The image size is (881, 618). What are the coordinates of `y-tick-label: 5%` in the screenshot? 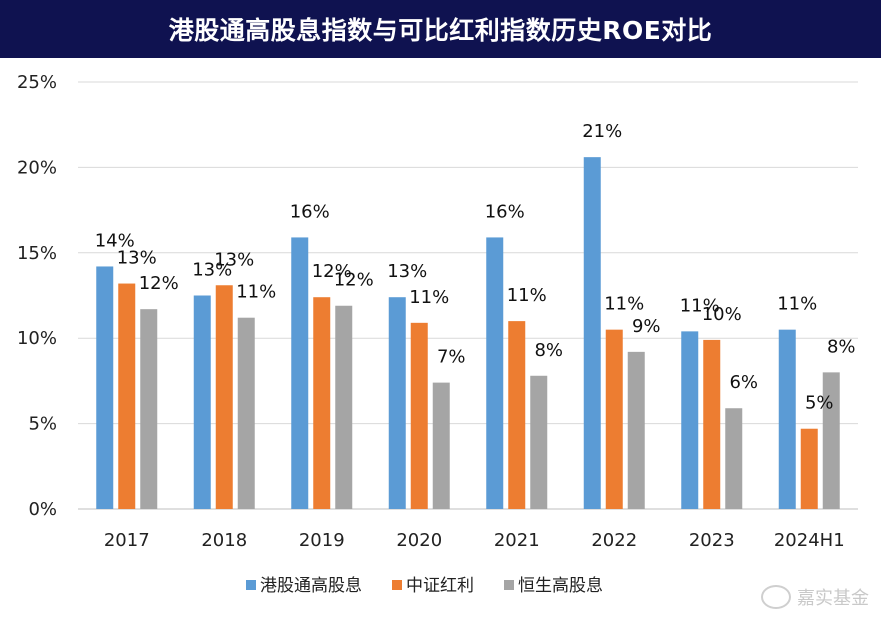 It's located at (42, 424).